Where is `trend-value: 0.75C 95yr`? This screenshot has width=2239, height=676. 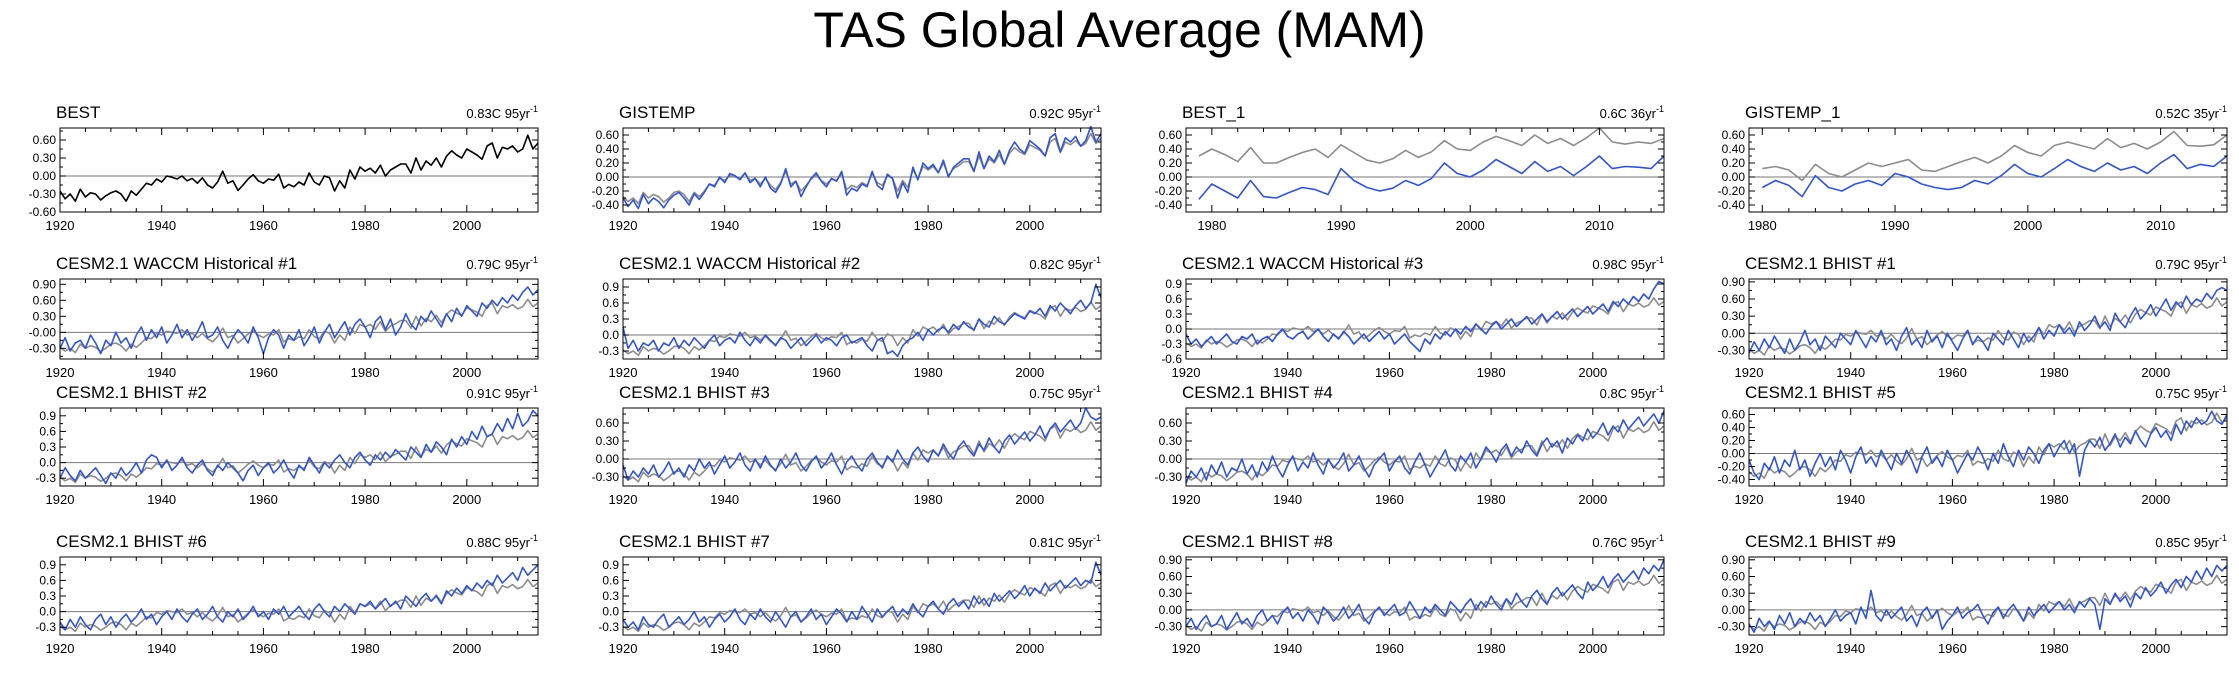
trend-value: 0.75C 95yr is located at coordinates (2187, 393).